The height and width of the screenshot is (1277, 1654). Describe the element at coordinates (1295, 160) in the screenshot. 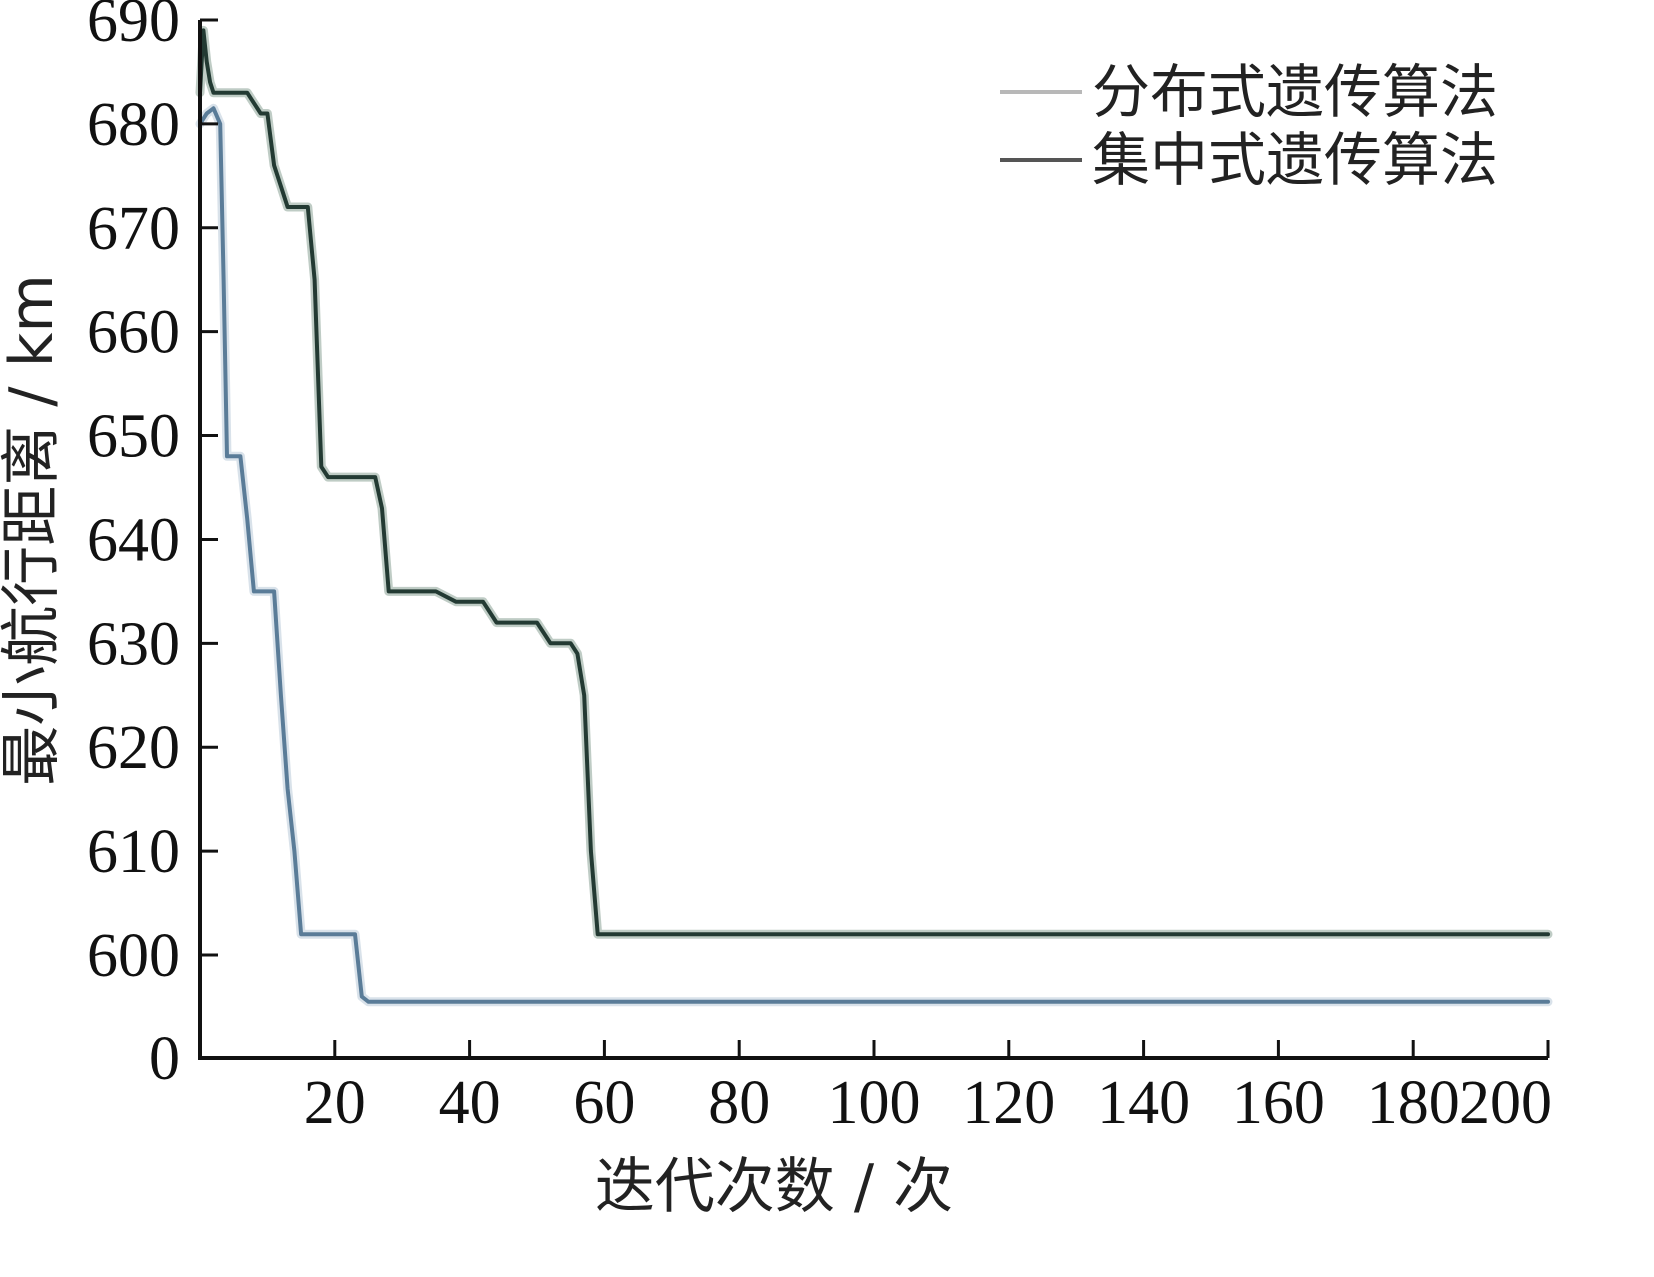

I see `legend-label-centralized: 集中式遗传算法` at that location.